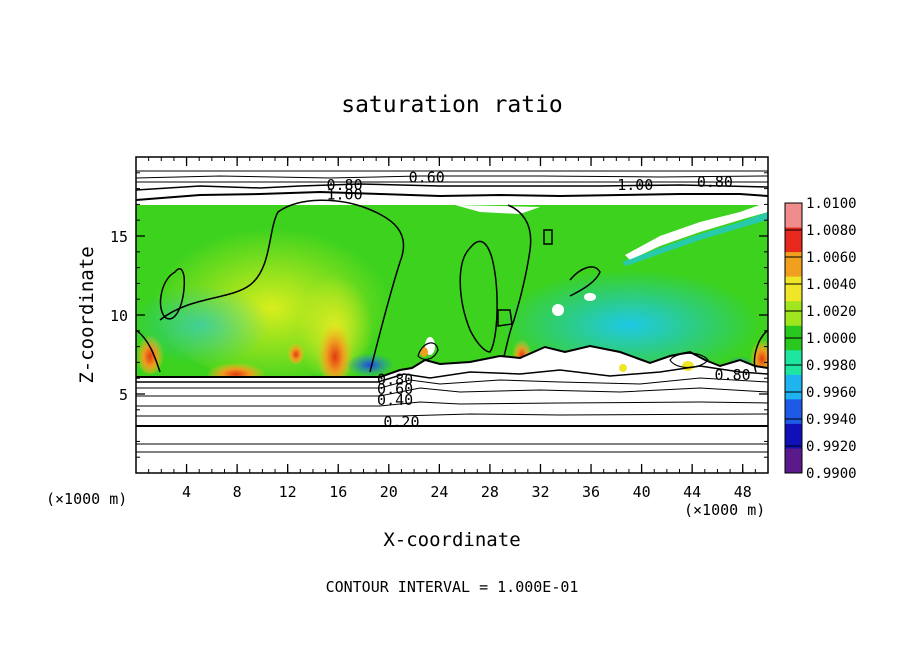  I want to click on colorbar-label: 0.9960, so click(831, 393).